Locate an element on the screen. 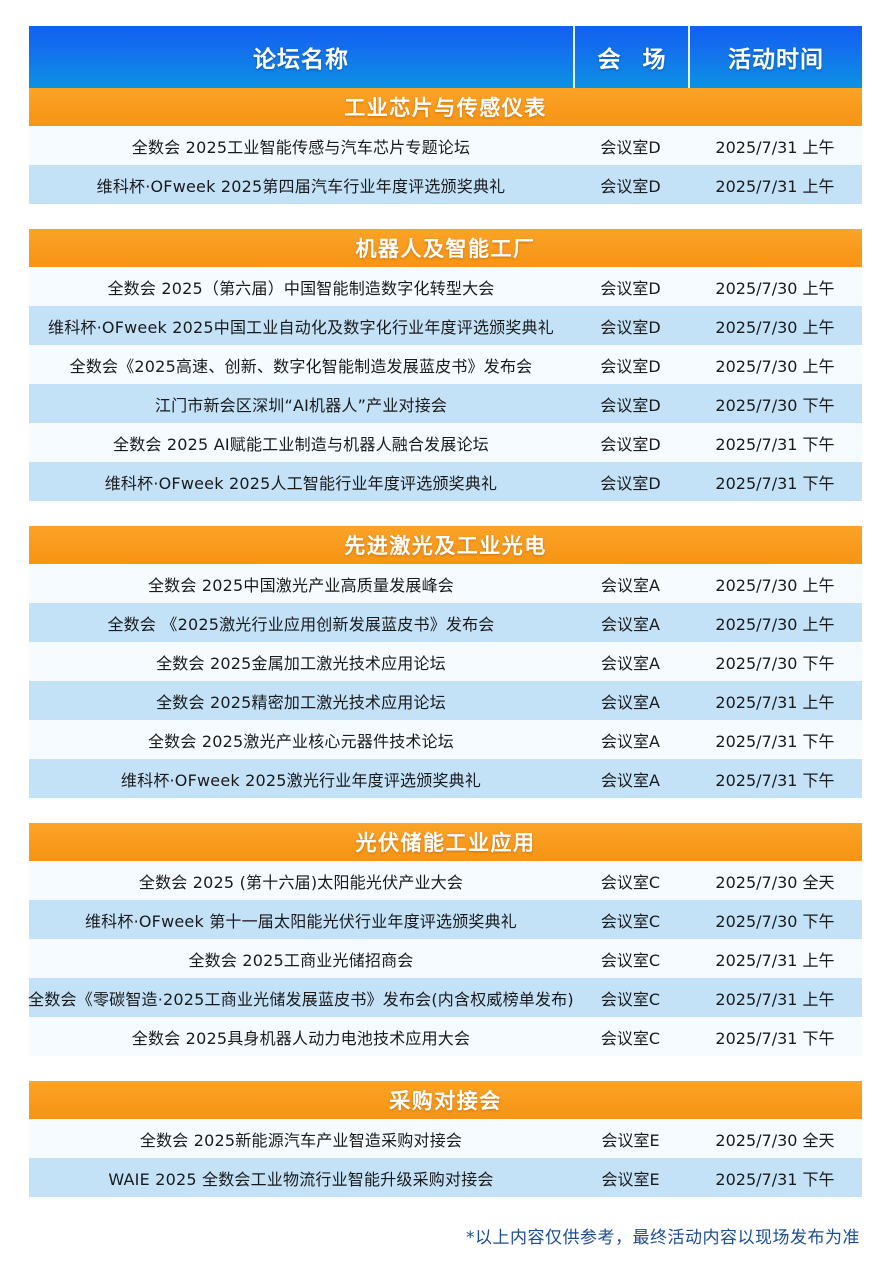  forum-name-cell: 全数会 《2025激光行业应用创新发展蓝皮书》发布会 is located at coordinates (301, 624).